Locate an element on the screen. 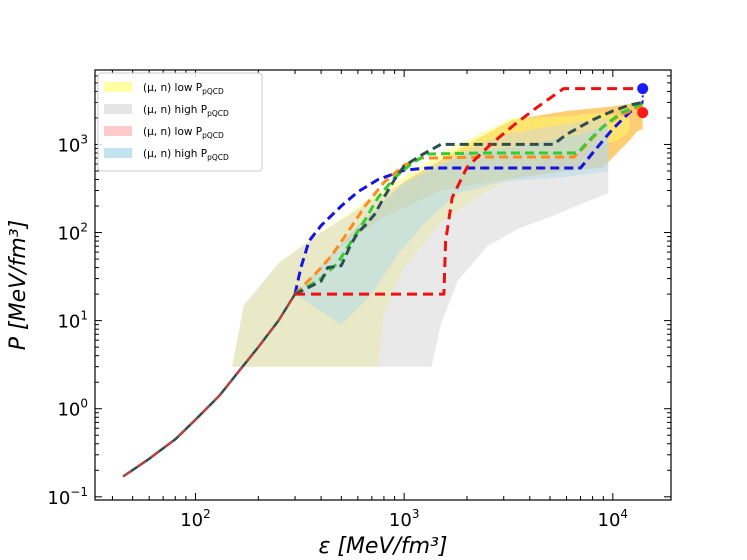  marker-layer is located at coordinates (643, 101).